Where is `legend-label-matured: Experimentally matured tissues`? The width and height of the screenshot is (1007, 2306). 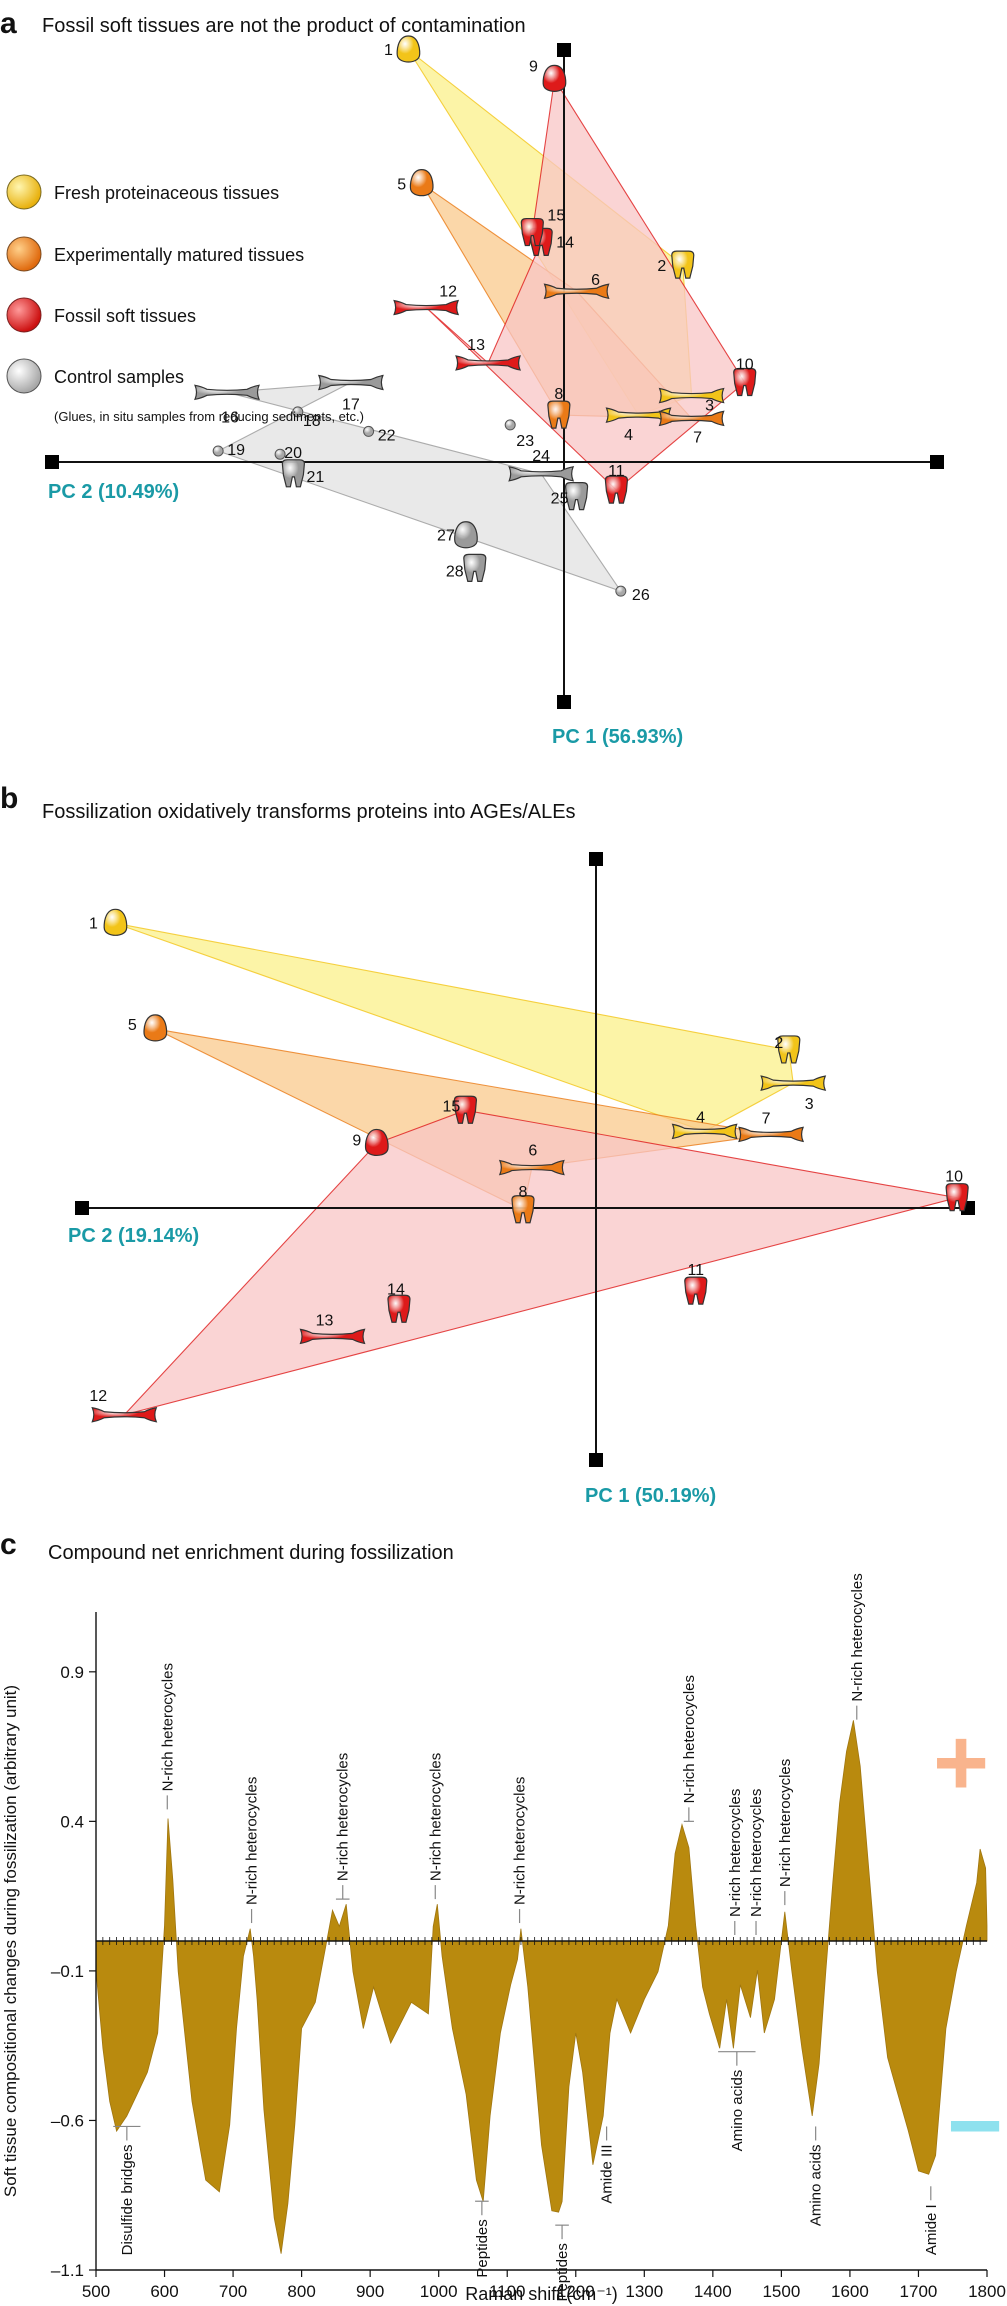
legend-label-matured: Experimentally matured tissues is located at coordinates (179, 255).